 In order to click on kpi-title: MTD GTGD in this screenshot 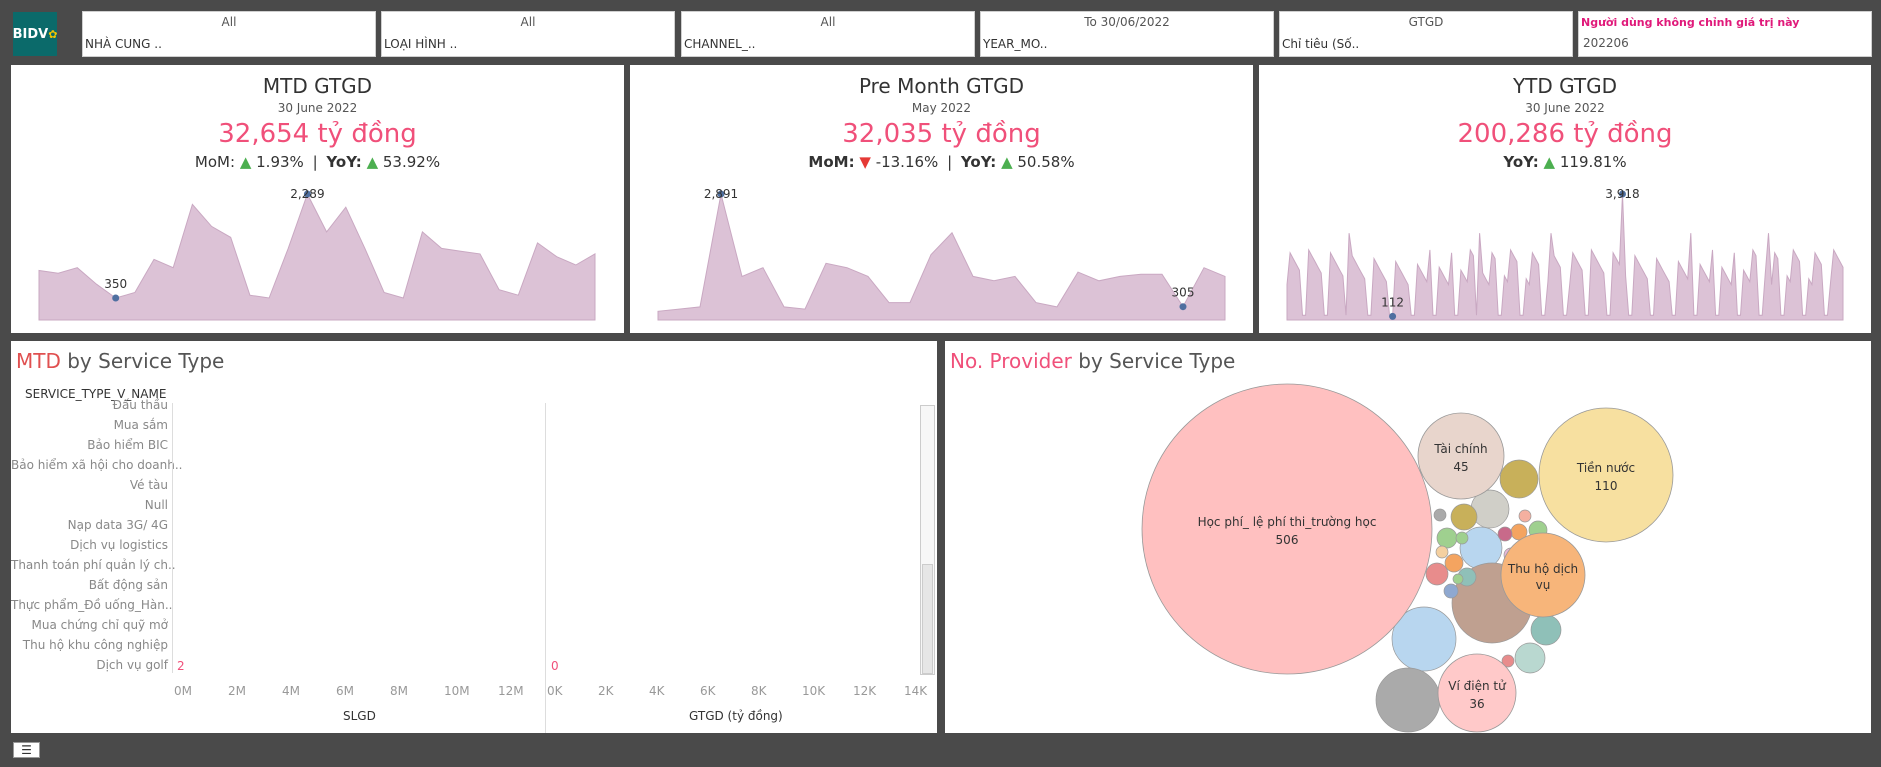, I will do `click(317, 86)`.